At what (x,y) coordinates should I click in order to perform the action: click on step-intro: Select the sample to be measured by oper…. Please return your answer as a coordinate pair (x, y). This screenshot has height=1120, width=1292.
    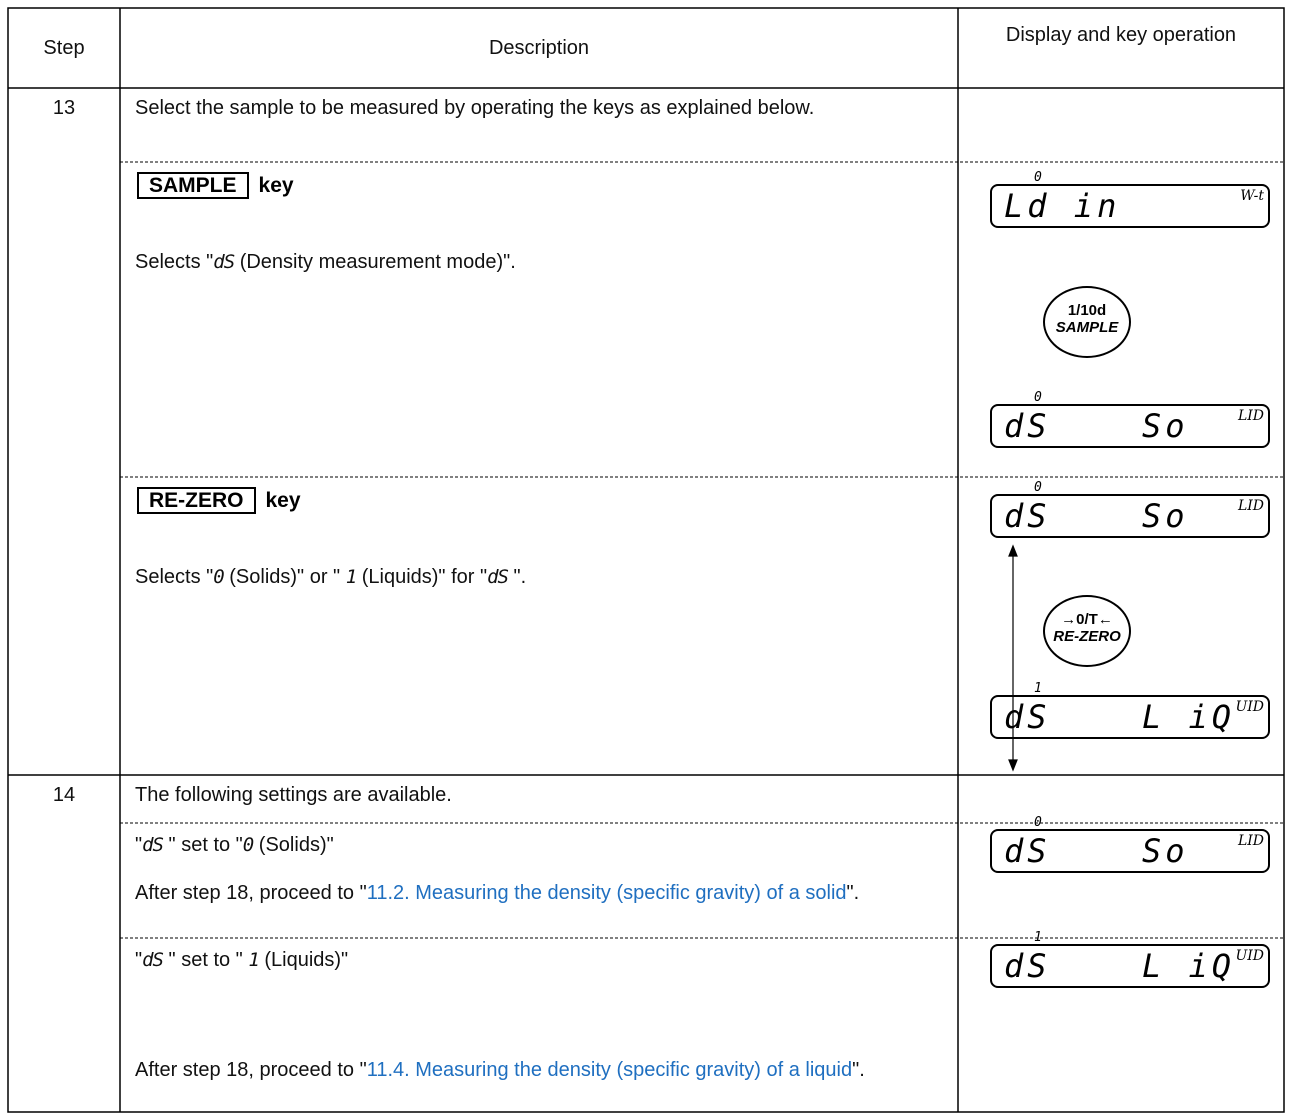
    Looking at the image, I should click on (475, 108).